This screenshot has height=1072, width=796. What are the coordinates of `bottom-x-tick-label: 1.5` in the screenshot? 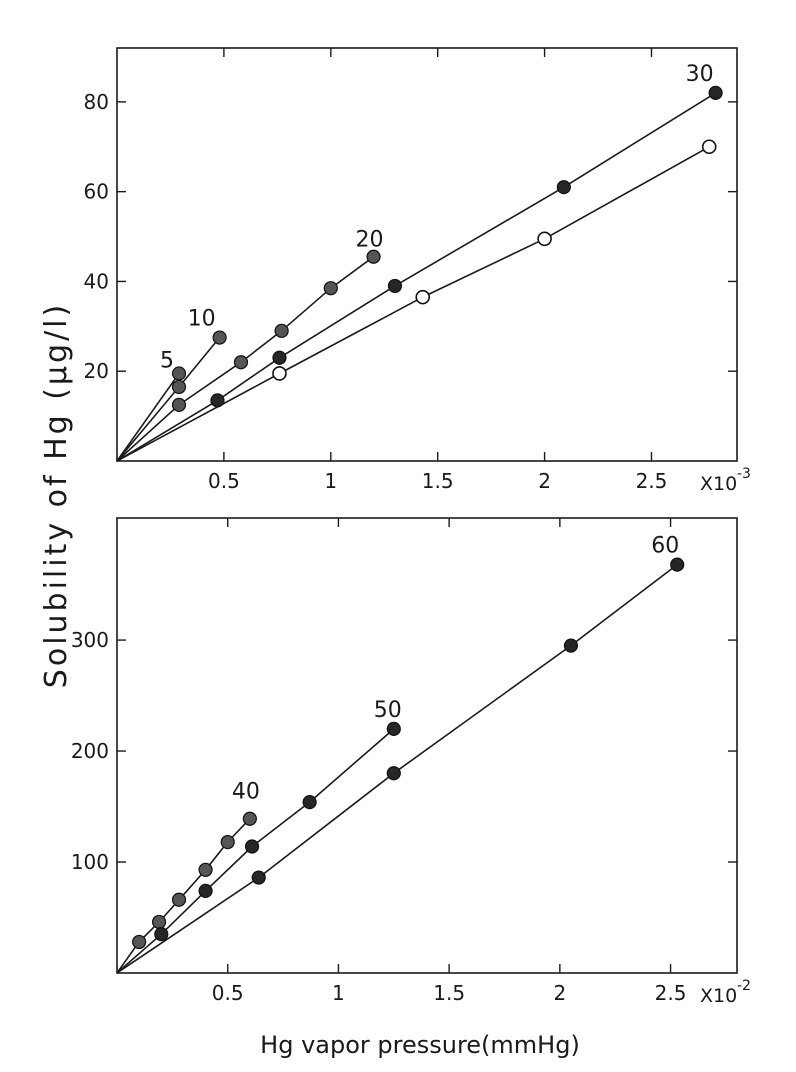 It's located at (449, 993).